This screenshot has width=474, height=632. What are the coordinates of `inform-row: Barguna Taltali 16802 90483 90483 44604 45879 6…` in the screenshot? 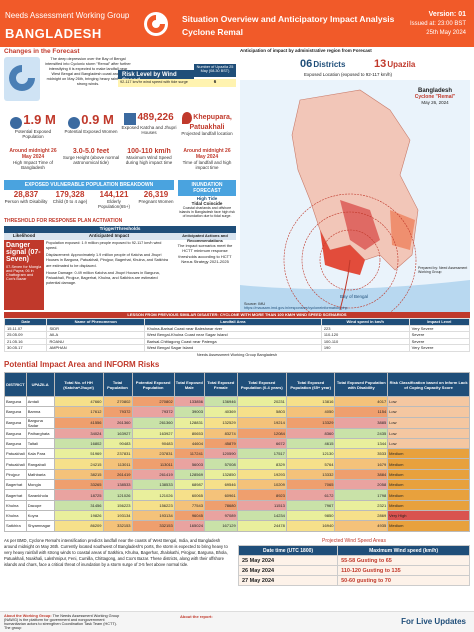 It's located at (237, 443).